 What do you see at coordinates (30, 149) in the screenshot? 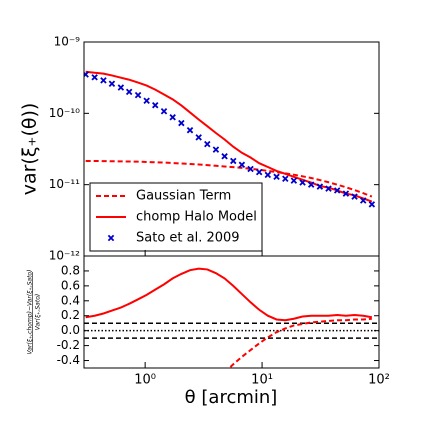
I see `y-axis-label: var(ξ₊(θ))` at bounding box center [30, 149].